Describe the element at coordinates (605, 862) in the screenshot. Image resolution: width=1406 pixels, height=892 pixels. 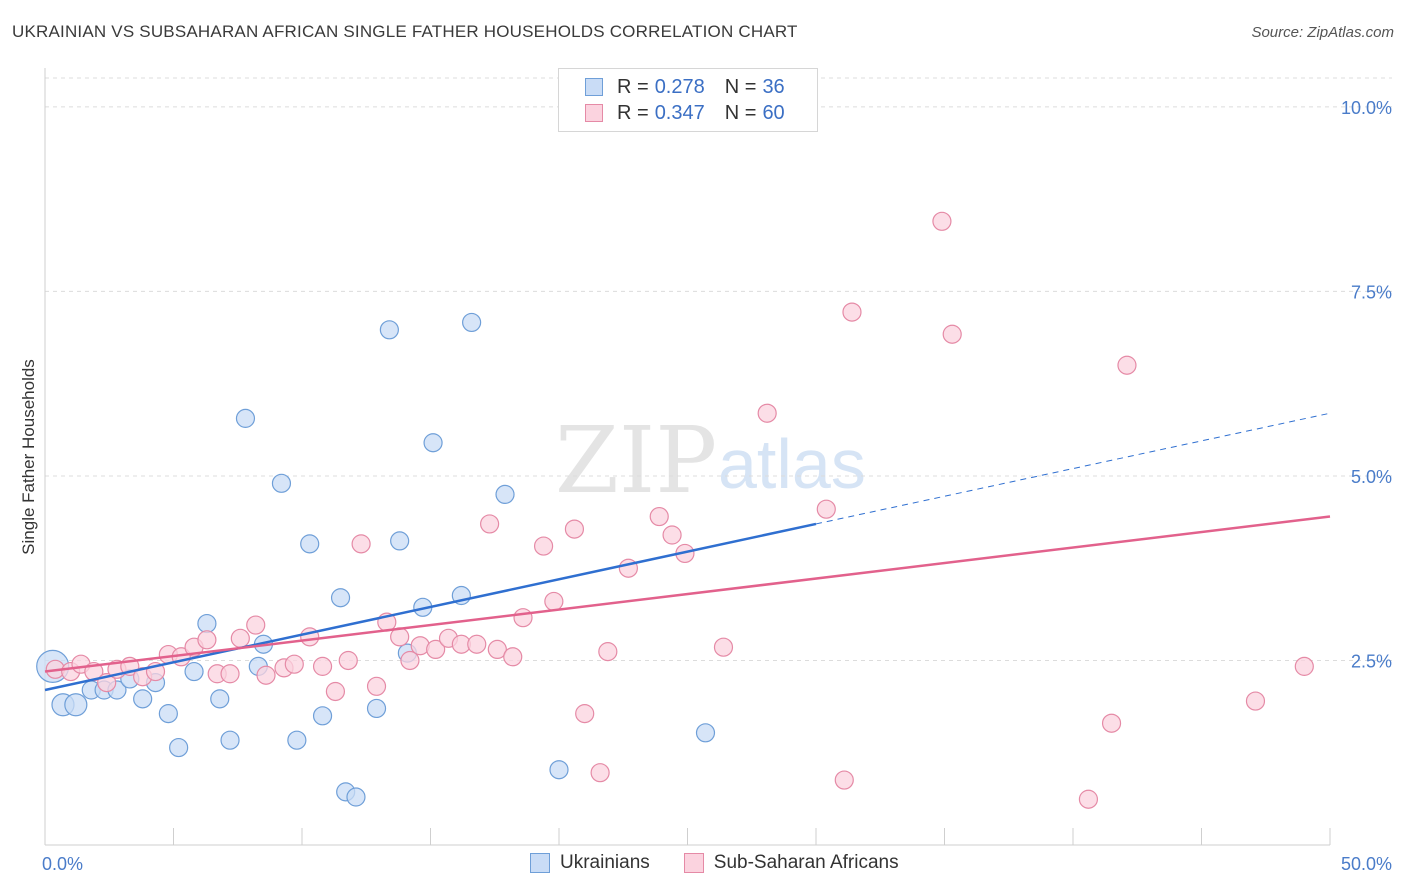
I see `legend-label-ukrainians: Ukrainians` at that location.